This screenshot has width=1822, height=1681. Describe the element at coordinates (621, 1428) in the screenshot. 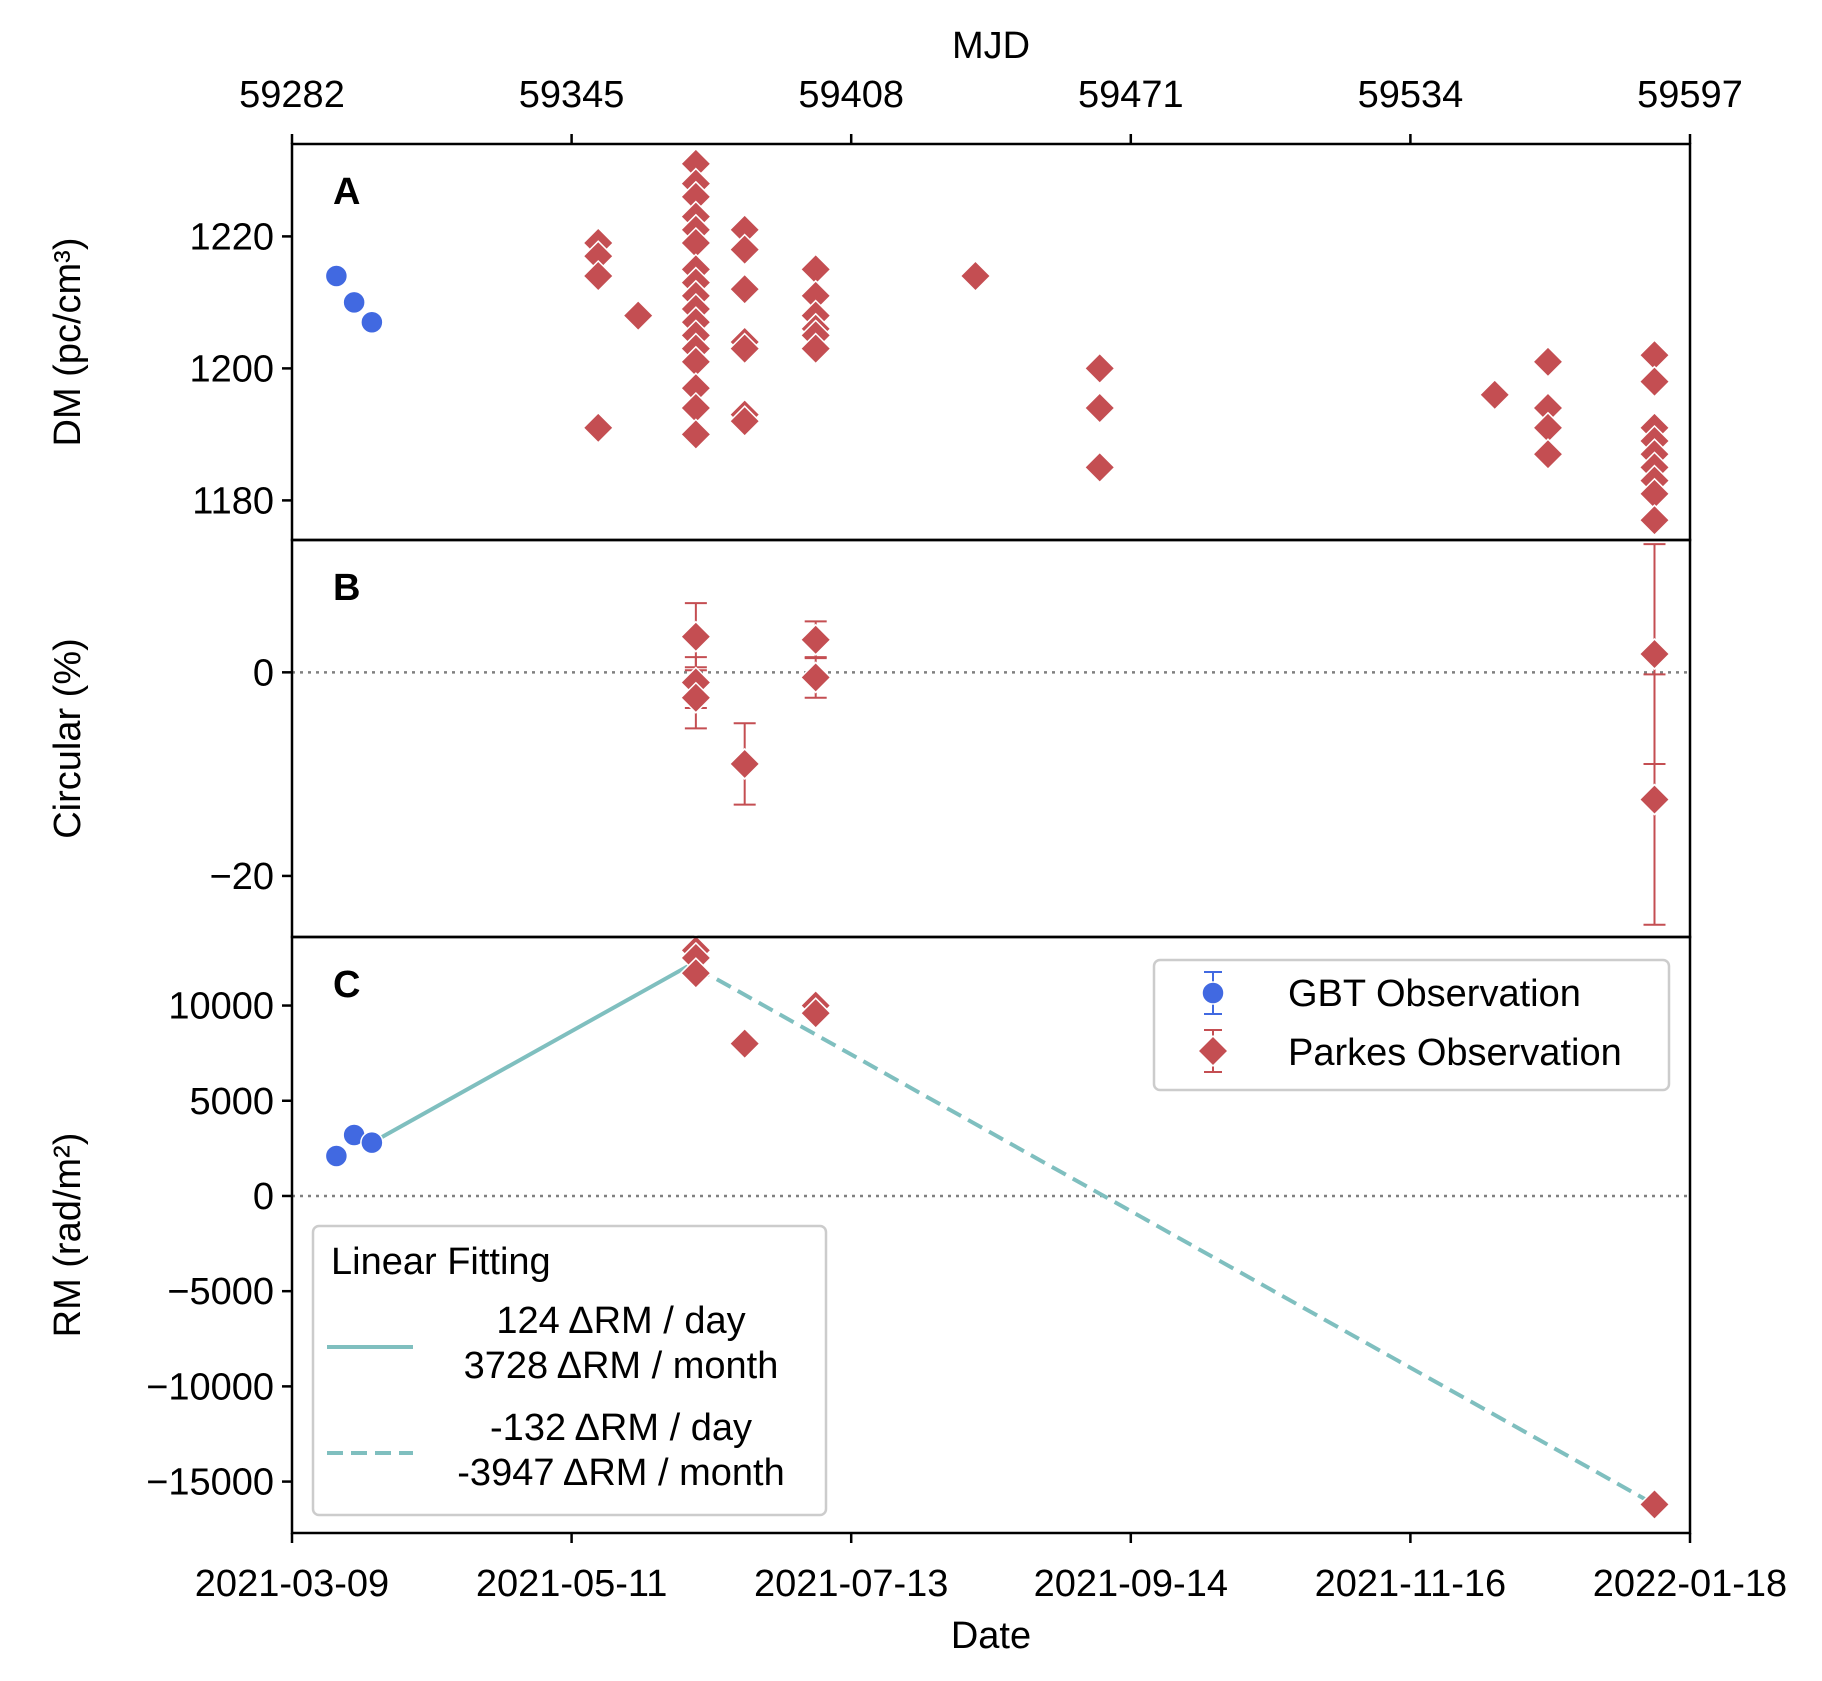

I see `legend-dashed-line1: -132 ΔRM / day` at that location.